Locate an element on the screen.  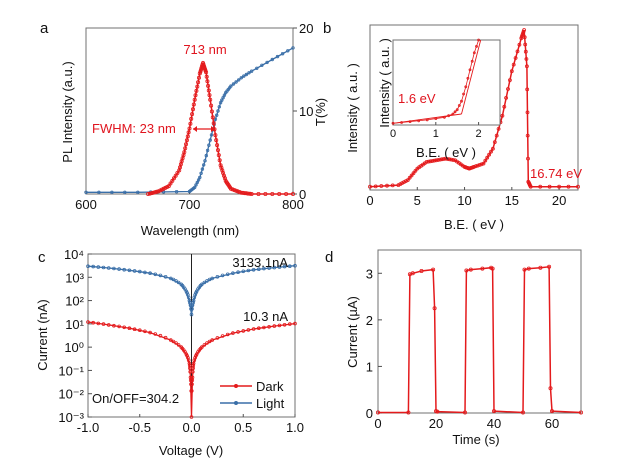
iv-dark-line is located at coordinates (191, 369).